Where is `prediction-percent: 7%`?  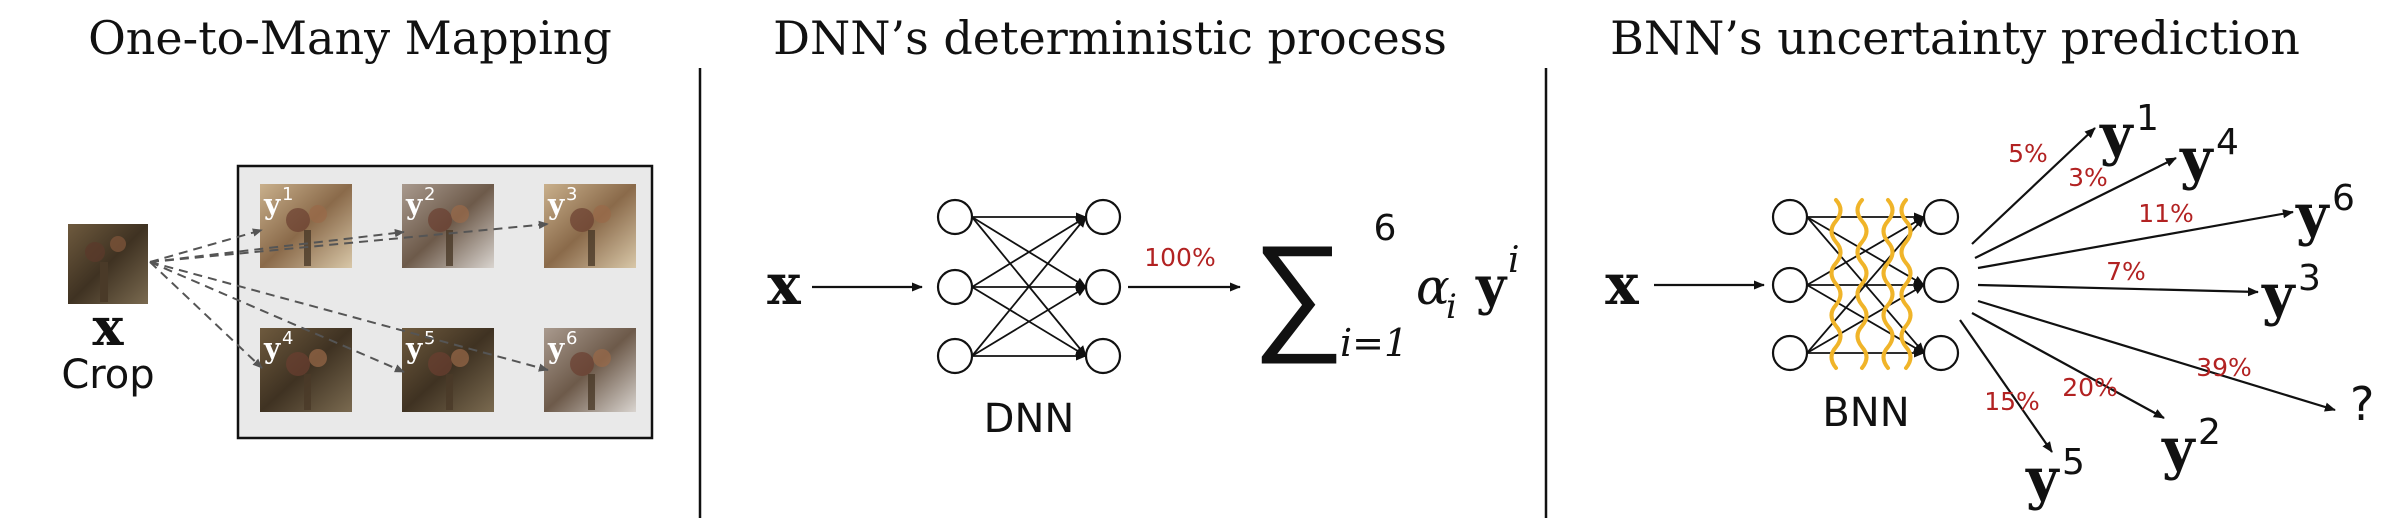
prediction-percent: 7% is located at coordinates (2126, 271).